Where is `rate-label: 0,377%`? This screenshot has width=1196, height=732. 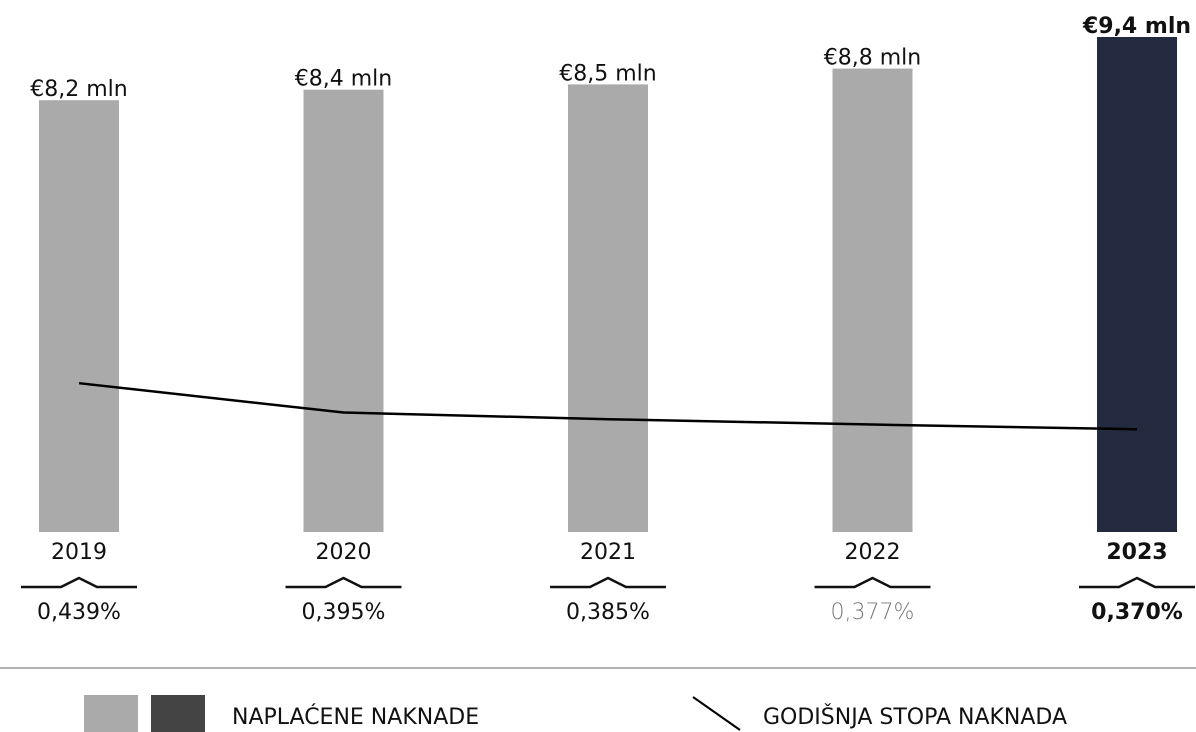
rate-label: 0,377% is located at coordinates (873, 612).